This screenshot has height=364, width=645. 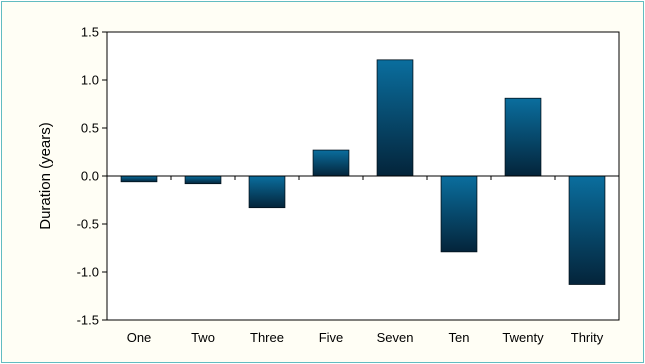 I want to click on y-axis-title: Duration (years), so click(x=45, y=176).